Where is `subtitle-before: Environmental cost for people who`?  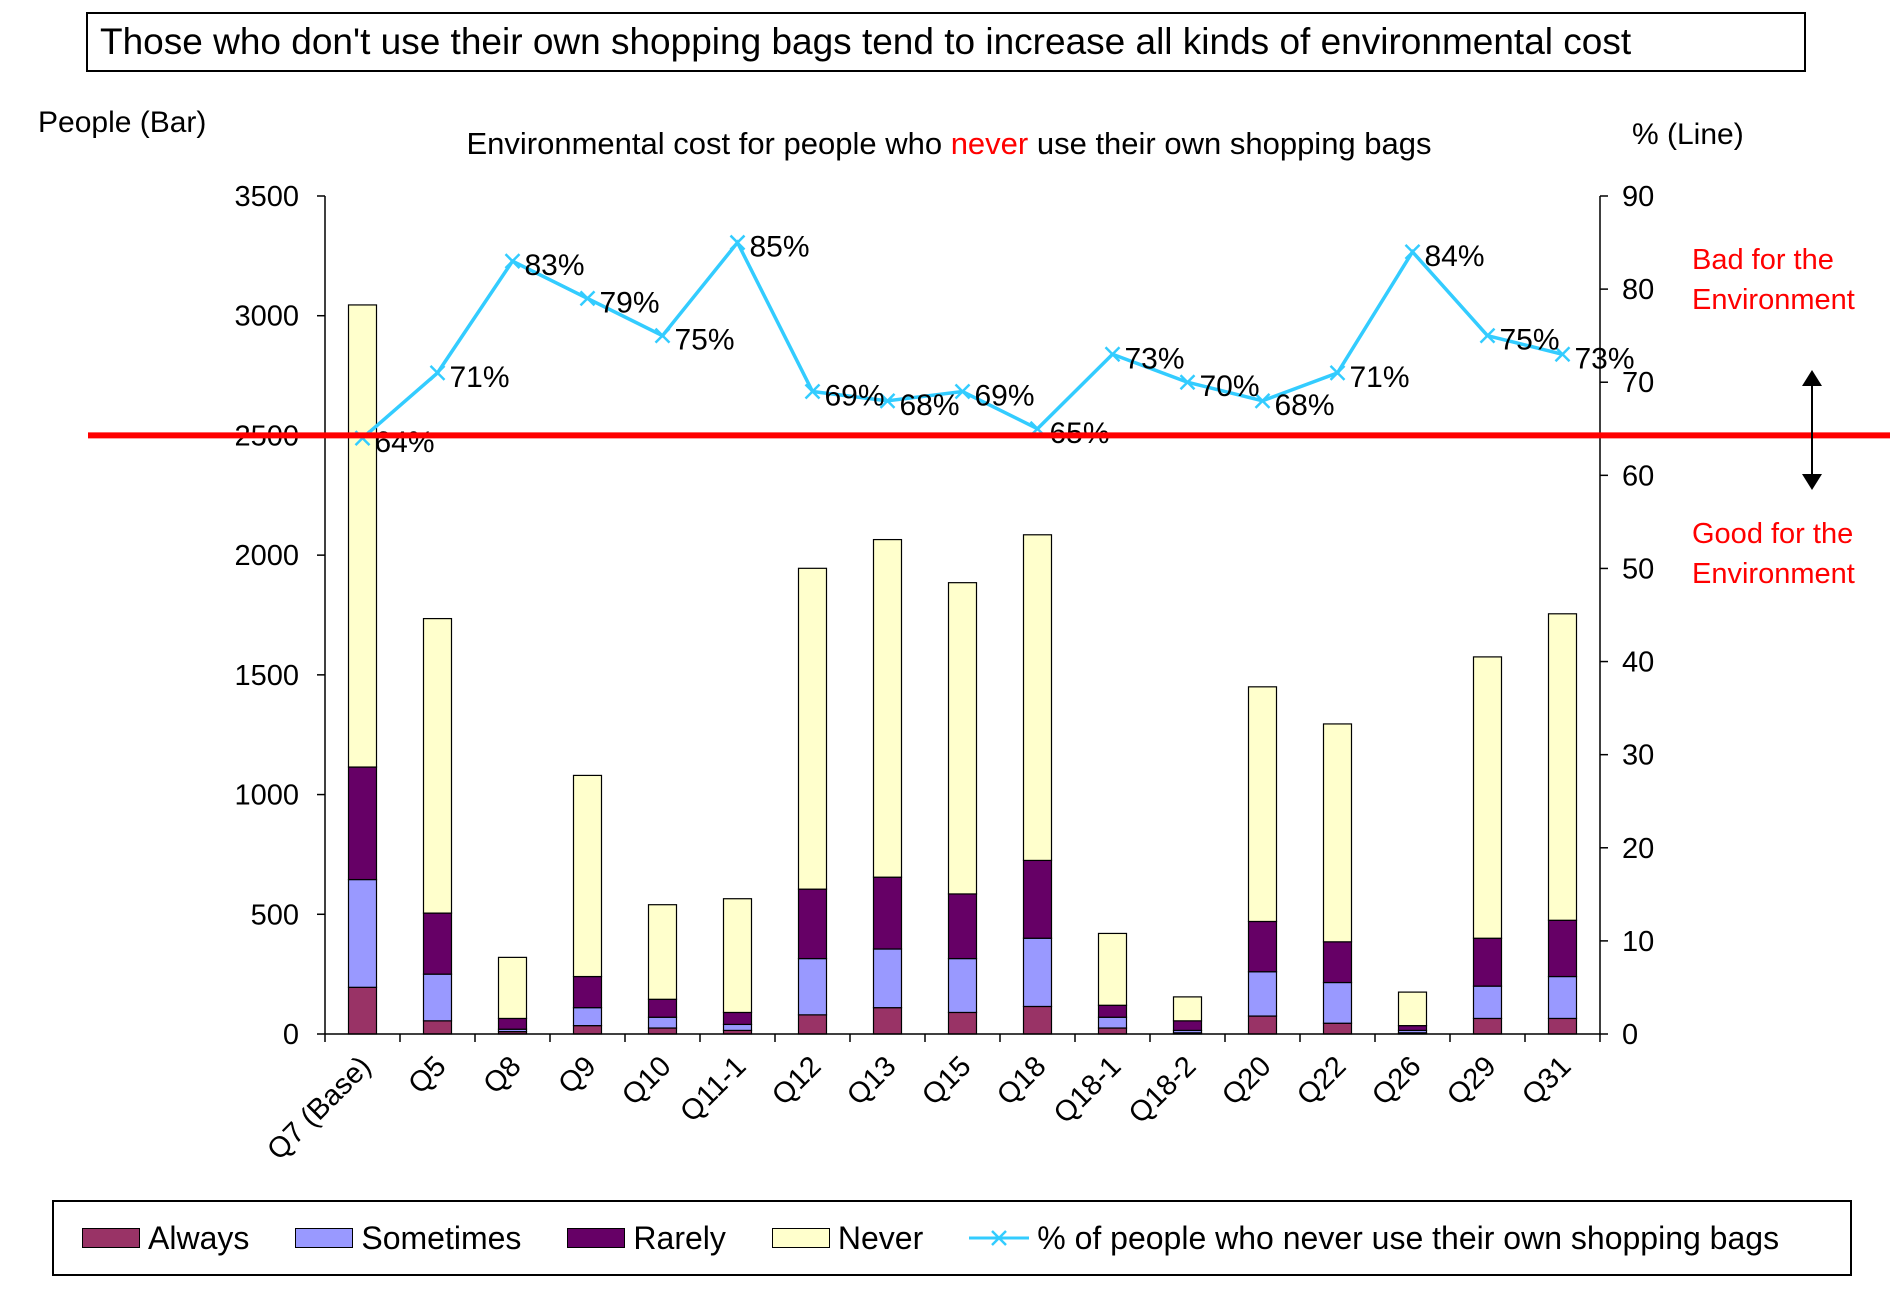 subtitle-before: Environmental cost for people who is located at coordinates (708, 143).